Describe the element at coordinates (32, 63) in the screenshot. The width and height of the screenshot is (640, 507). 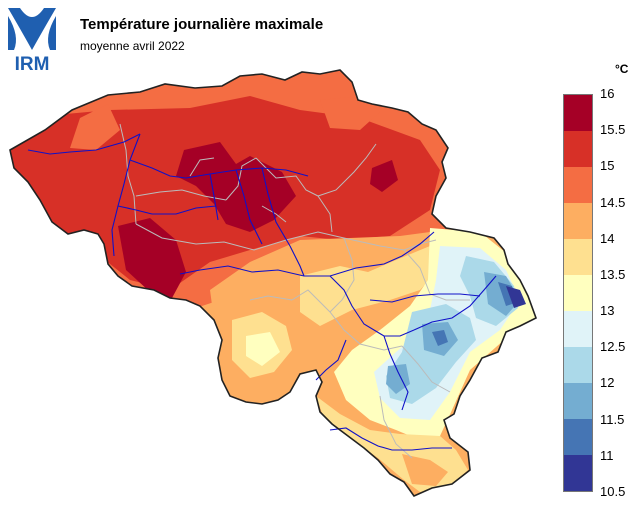
I see `logo-text: IRM` at that location.